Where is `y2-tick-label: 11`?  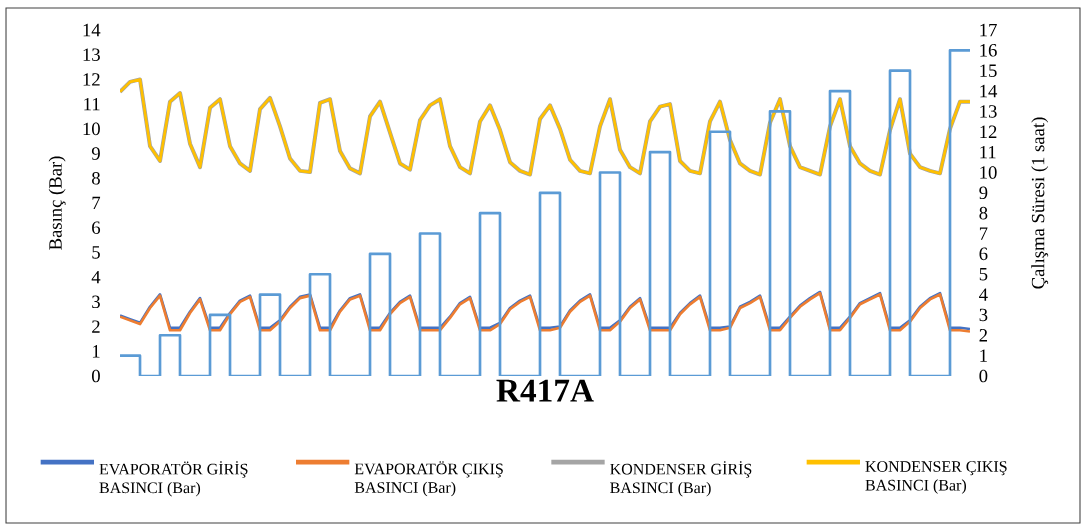
y2-tick-label: 11 is located at coordinates (988, 152).